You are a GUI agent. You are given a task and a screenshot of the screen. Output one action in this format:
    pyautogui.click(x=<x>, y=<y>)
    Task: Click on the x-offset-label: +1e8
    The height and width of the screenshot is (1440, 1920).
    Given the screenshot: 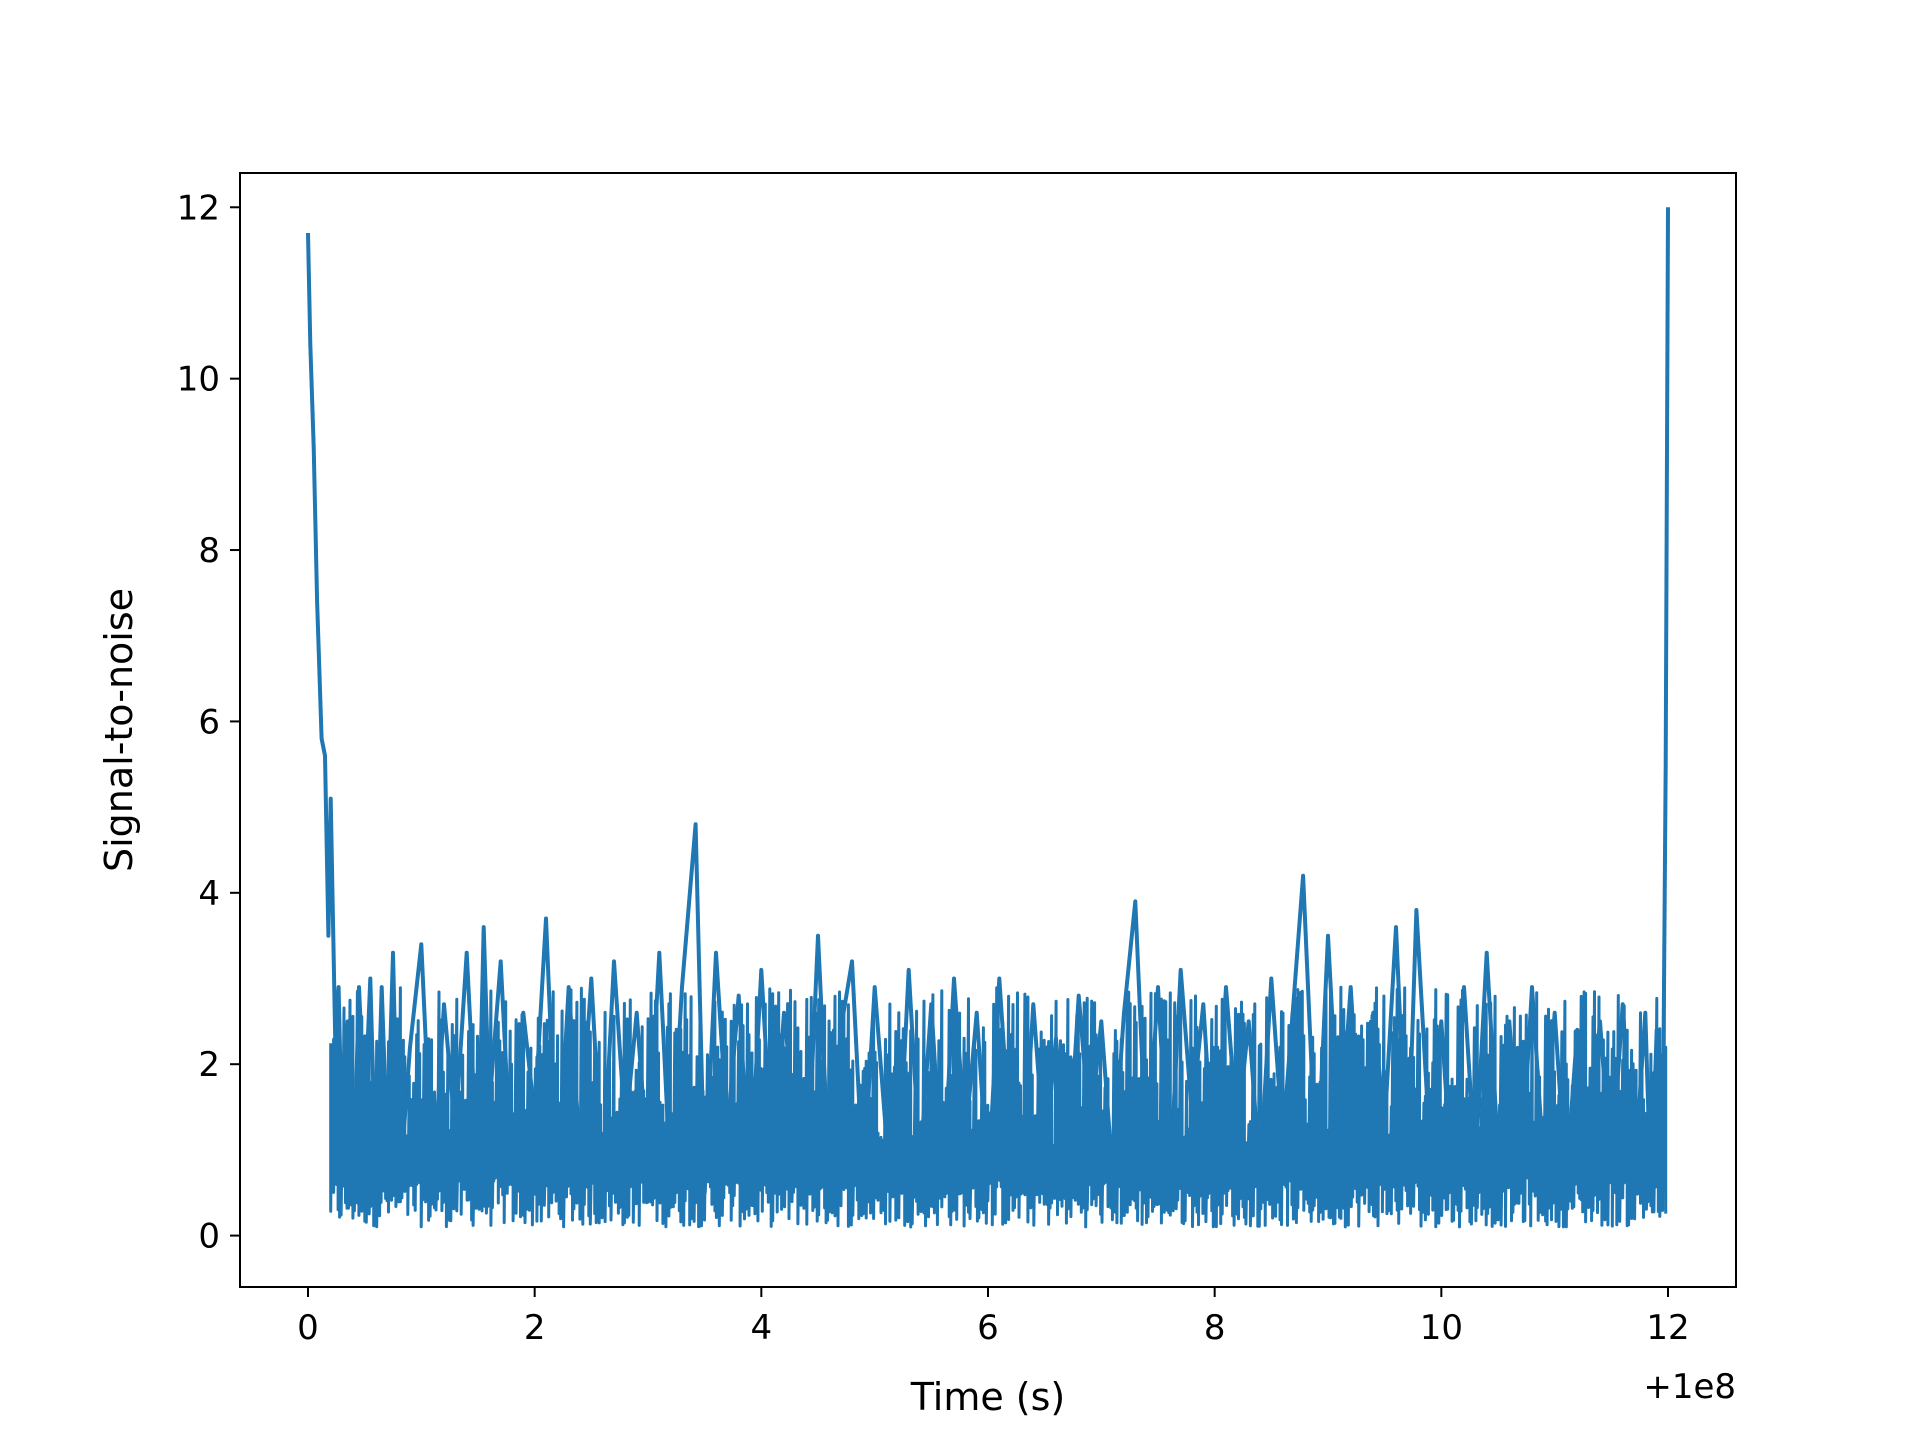 What is the action you would take?
    pyautogui.click(x=1689, y=1387)
    